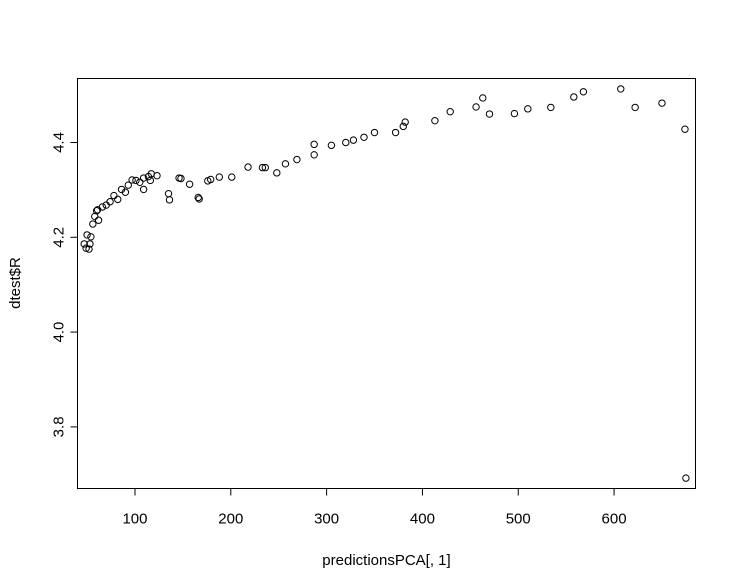  Describe the element at coordinates (326, 519) in the screenshot. I see `x-tick-label: 300` at that location.